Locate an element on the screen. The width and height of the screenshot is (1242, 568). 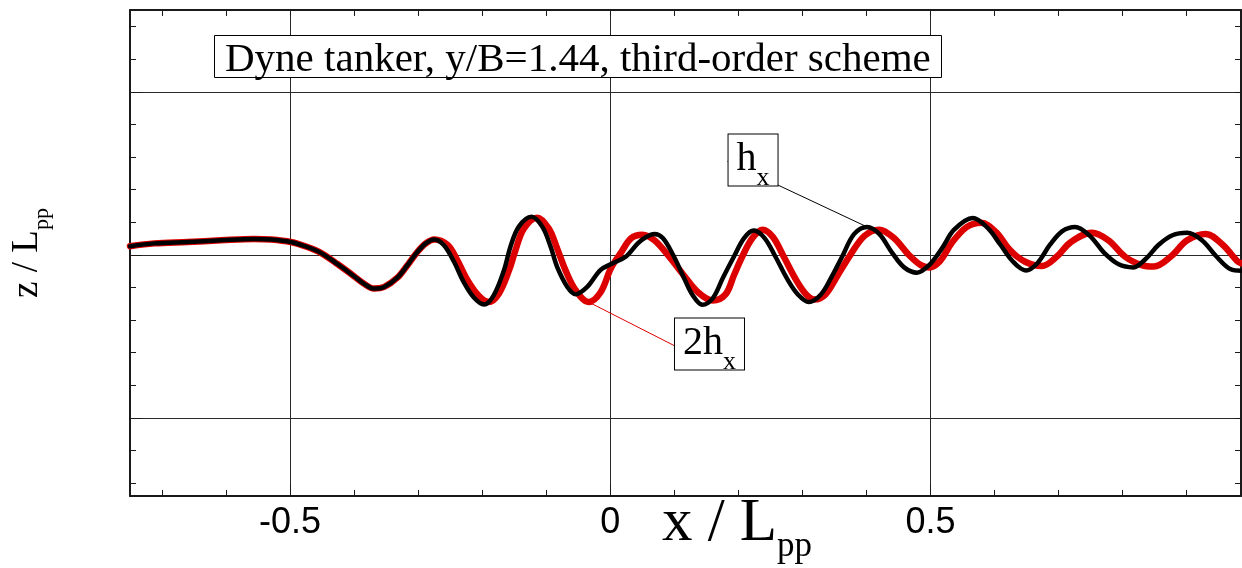
x-tick-label: 0.5 is located at coordinates (930, 520).